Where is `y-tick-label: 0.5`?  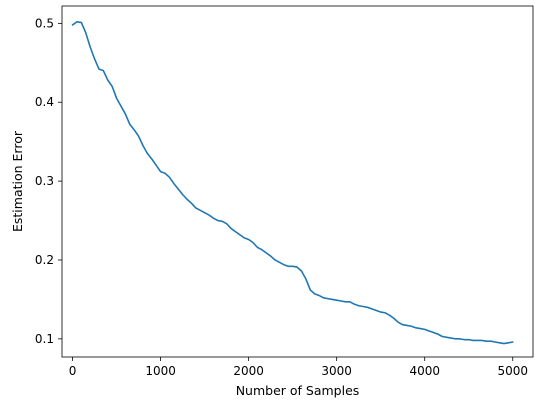
y-tick-label: 0.5 is located at coordinates (44, 23).